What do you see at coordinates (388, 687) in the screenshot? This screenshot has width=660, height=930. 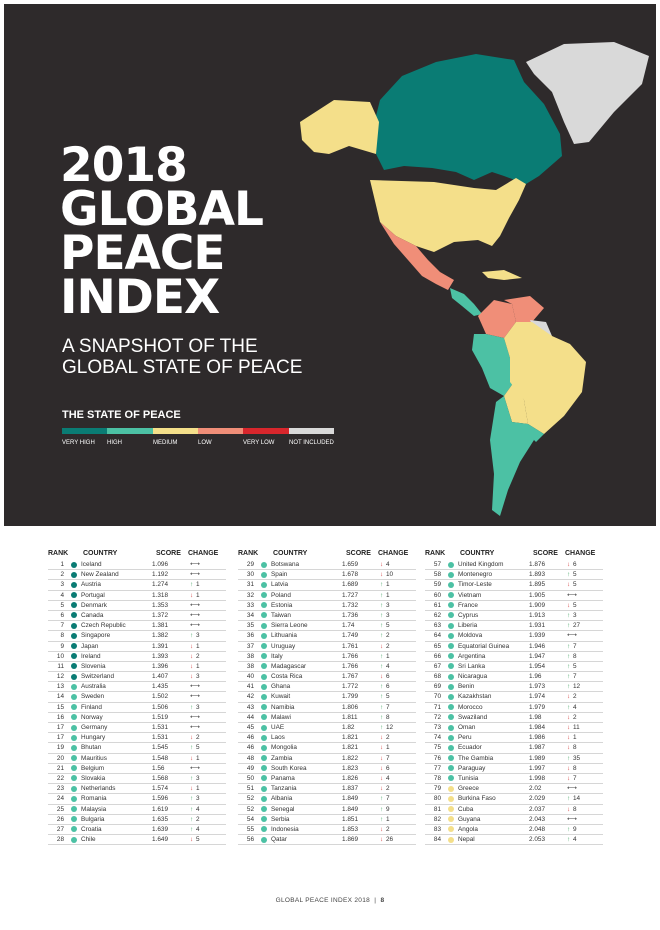 I see `row-change: 6` at bounding box center [388, 687].